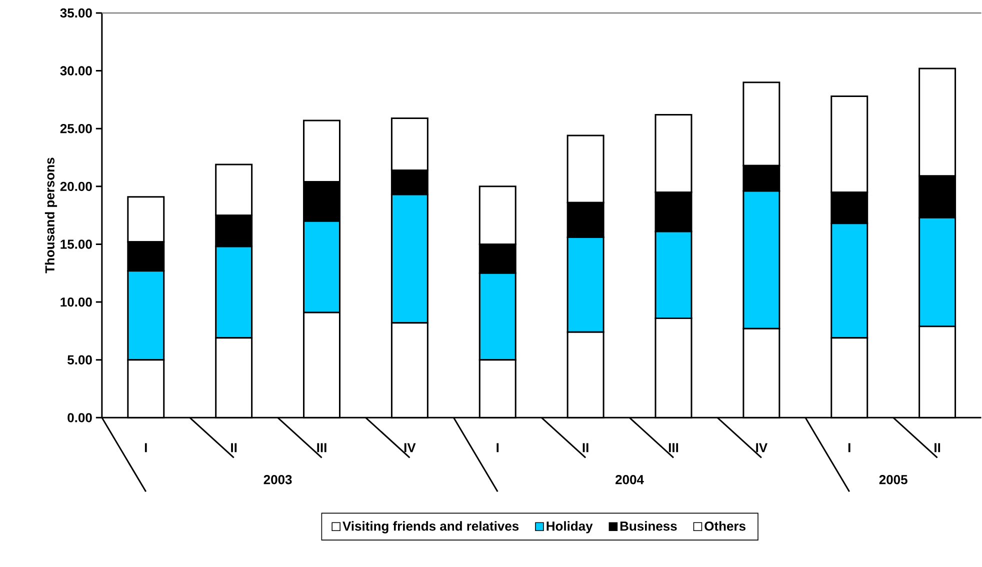 This screenshot has width=982, height=567. Describe the element at coordinates (76, 129) in the screenshot. I see `y-tick-label: 25.00` at that location.